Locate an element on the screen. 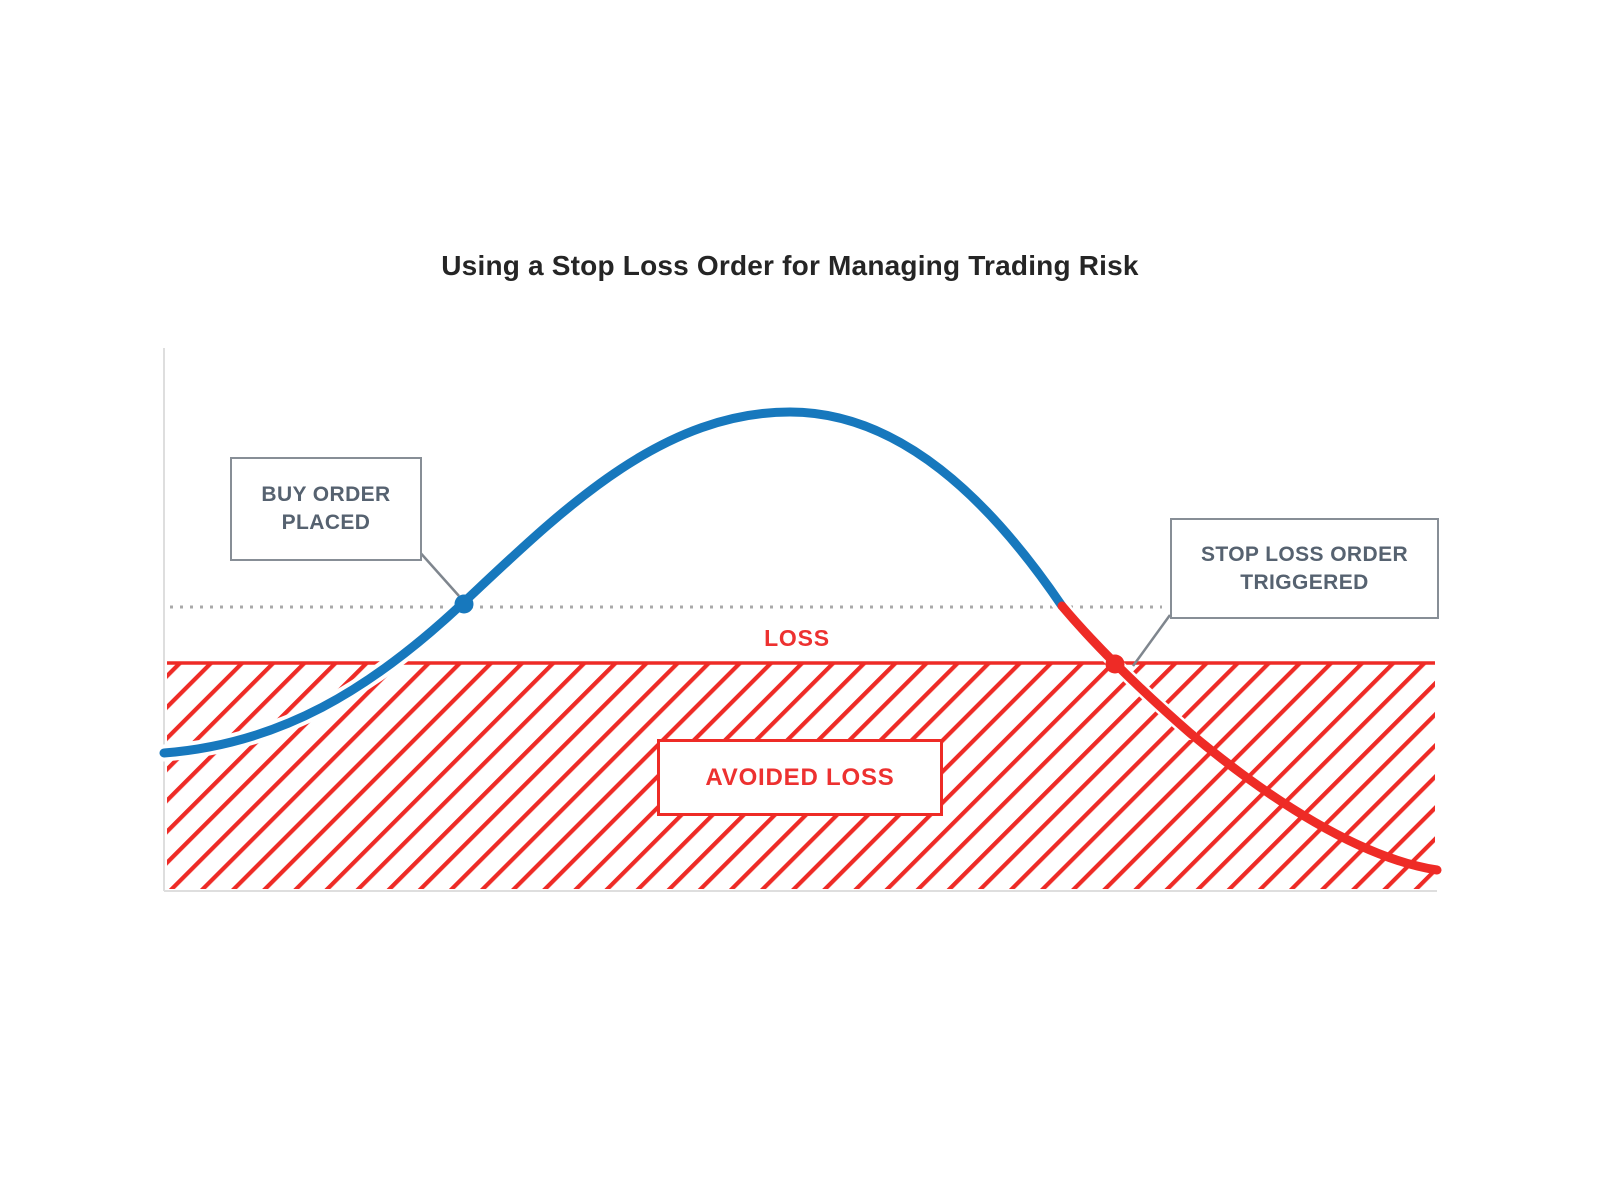 This screenshot has width=1600, height=1200. stop-loss-callout: STOP LOSS ORDER TRIGGERED is located at coordinates (1304, 568).